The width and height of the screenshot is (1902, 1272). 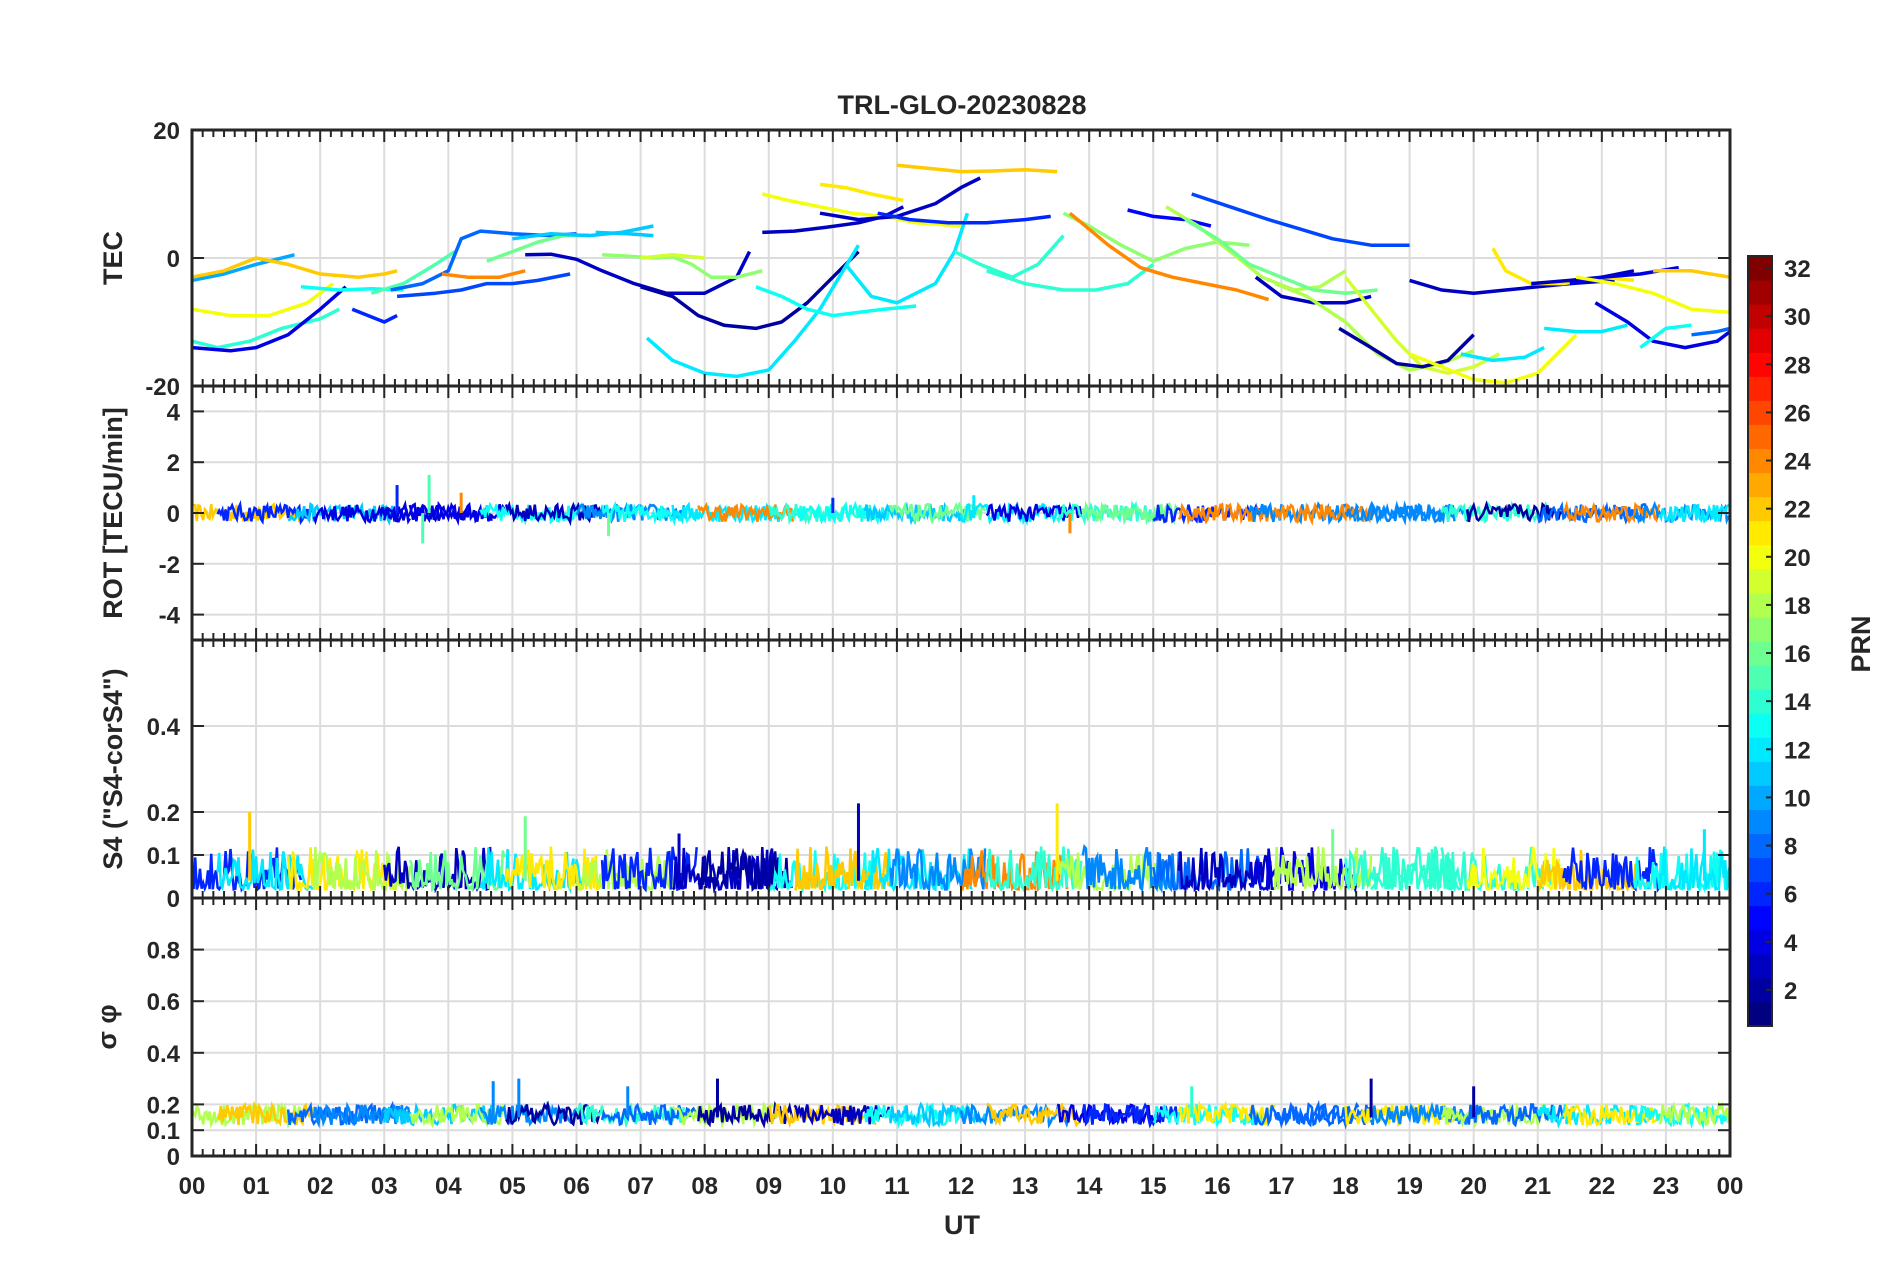 What do you see at coordinates (1153, 1186) in the screenshot?
I see `x-tick-label: 15` at bounding box center [1153, 1186].